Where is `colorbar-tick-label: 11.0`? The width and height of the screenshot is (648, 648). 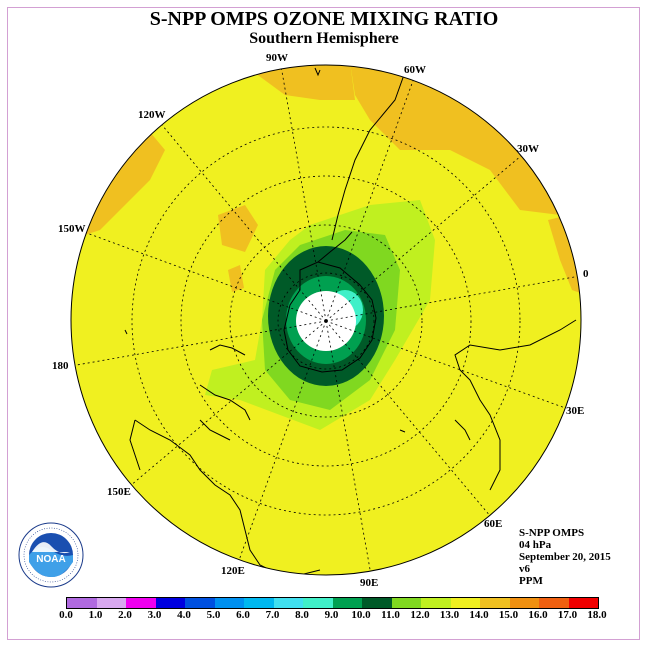
colorbar-tick-label: 11.0 is located at coordinates (390, 615).